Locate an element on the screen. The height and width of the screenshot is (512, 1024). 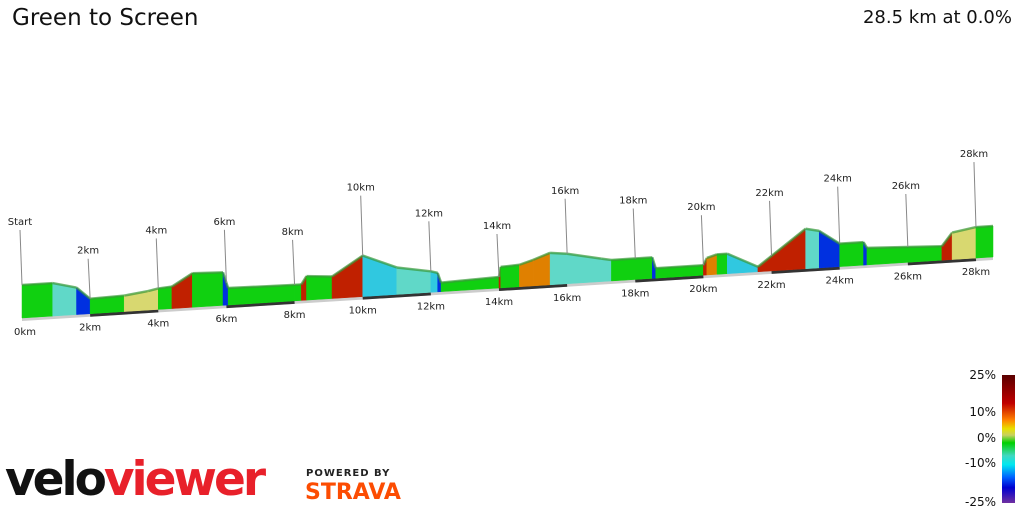
marker-label: 22km is located at coordinates (769, 193).